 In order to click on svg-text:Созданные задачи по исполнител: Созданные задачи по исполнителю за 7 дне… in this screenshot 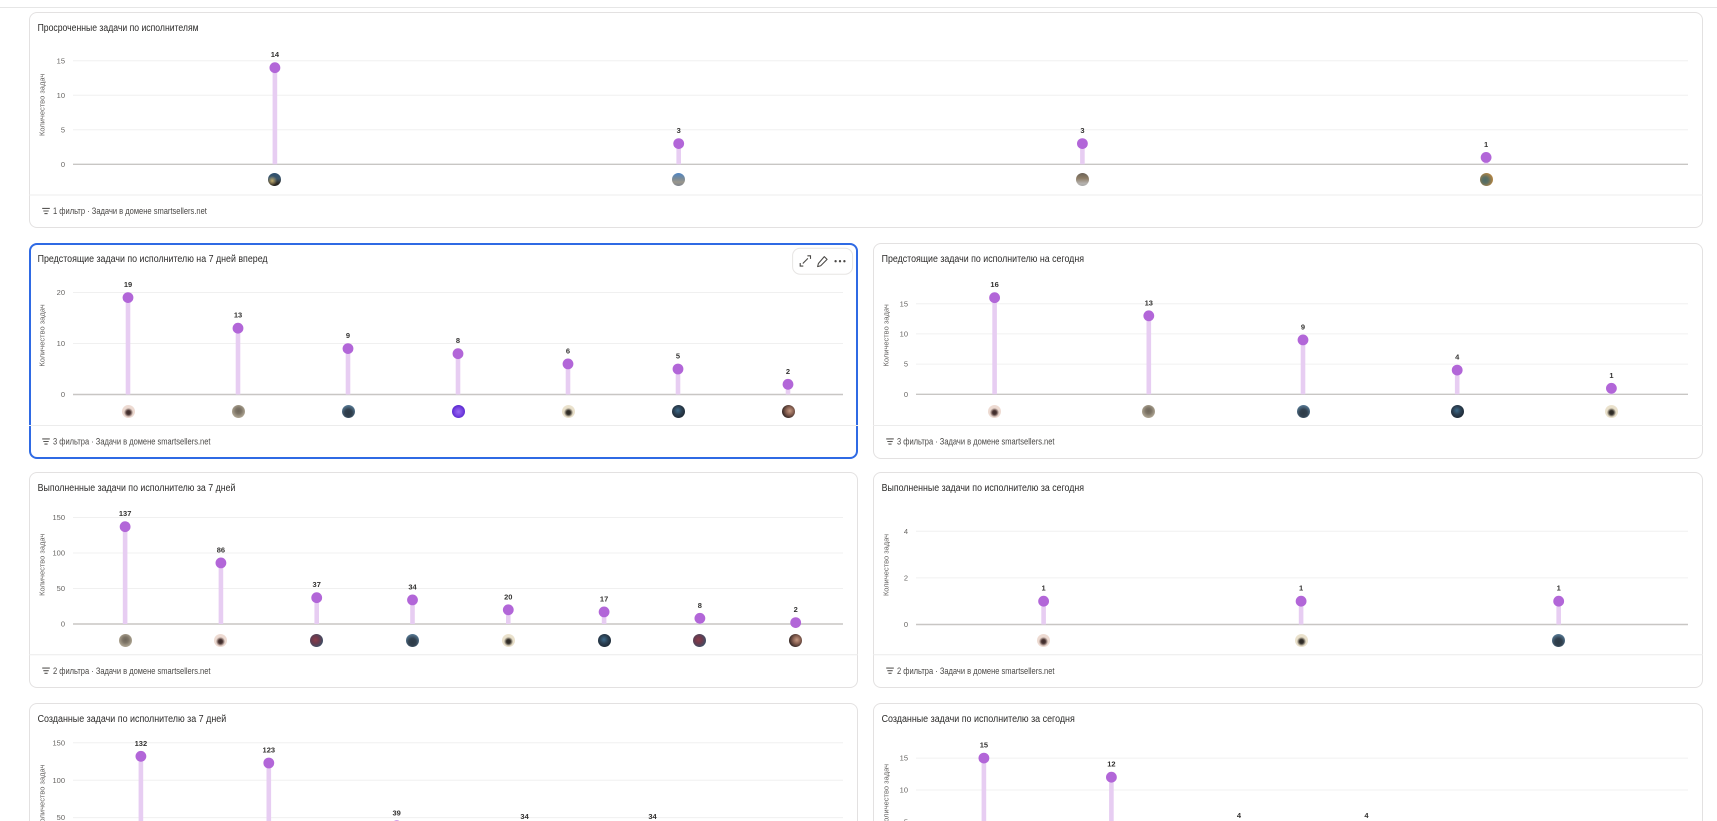, I will do `click(132, 719)`.